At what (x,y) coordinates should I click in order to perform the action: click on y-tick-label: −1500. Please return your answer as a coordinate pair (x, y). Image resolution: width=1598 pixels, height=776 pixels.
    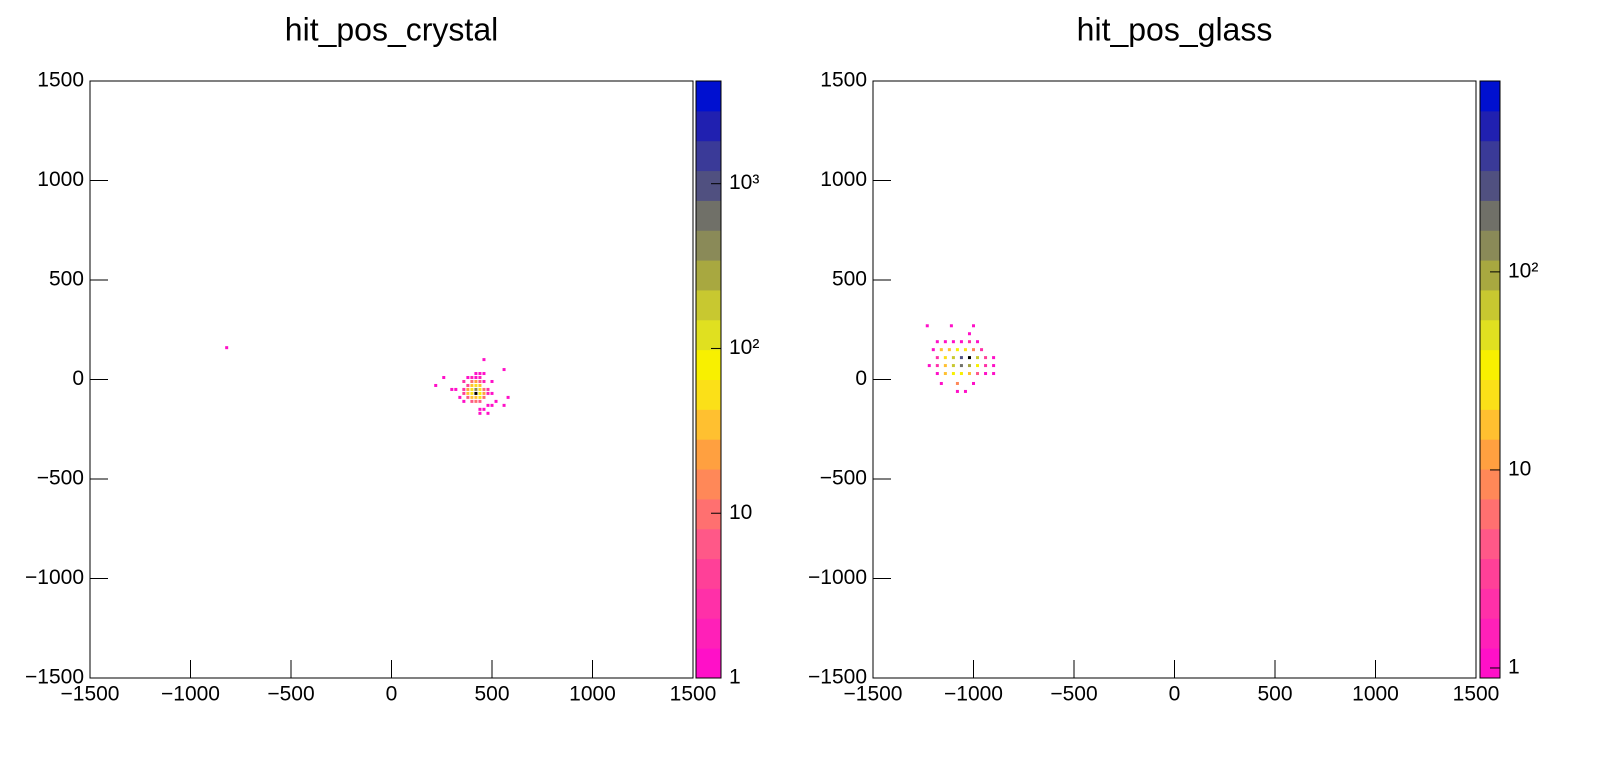
    Looking at the image, I should click on (837, 677).